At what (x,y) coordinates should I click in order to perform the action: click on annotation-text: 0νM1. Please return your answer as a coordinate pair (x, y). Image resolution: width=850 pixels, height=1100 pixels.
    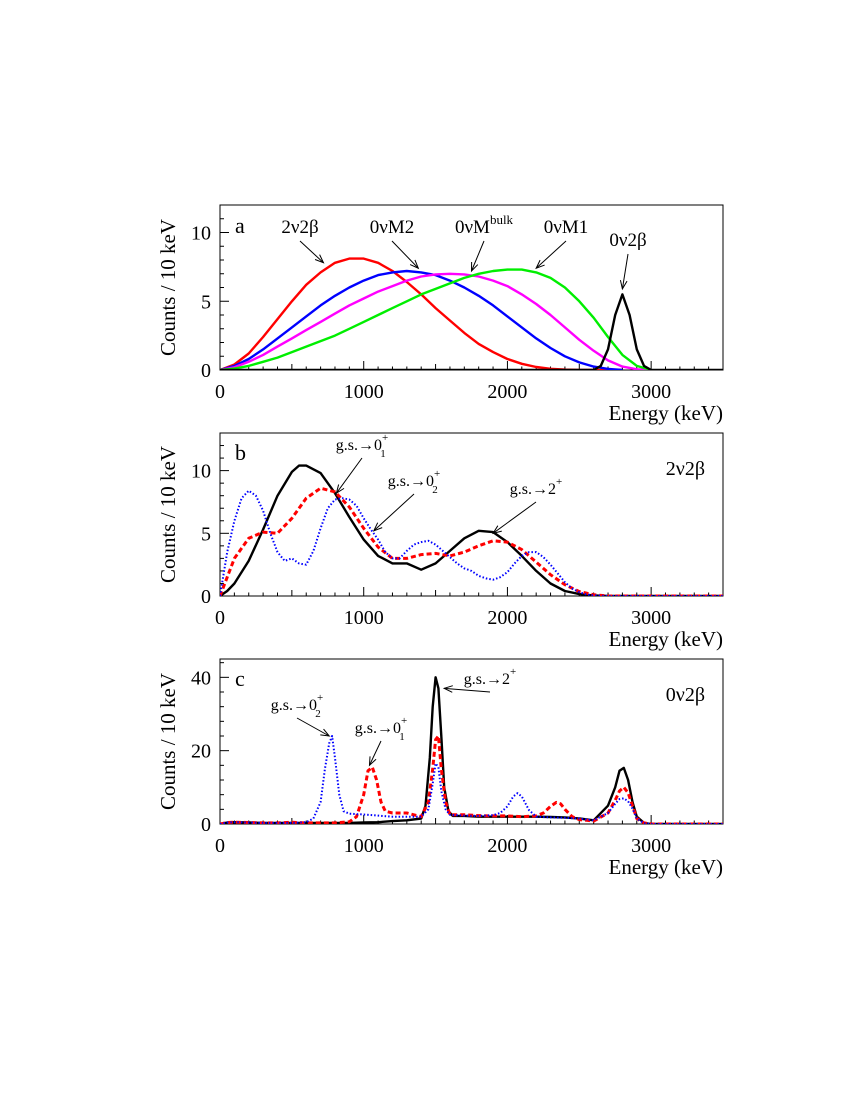
    Looking at the image, I should click on (566, 227).